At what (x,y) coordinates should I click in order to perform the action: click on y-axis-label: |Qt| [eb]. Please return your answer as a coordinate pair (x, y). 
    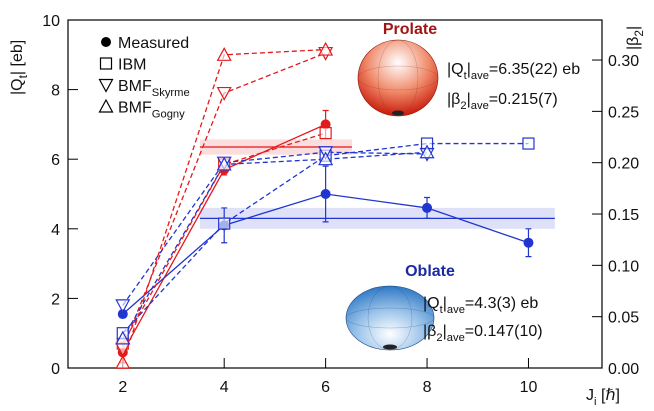
    Looking at the image, I should click on (19, 67).